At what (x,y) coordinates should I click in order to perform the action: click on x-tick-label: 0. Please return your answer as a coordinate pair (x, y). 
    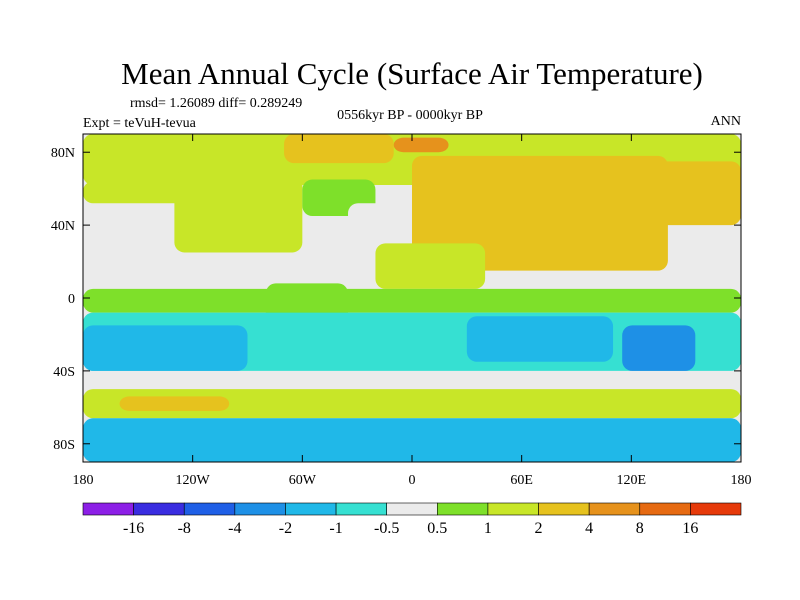
    Looking at the image, I should click on (412, 480).